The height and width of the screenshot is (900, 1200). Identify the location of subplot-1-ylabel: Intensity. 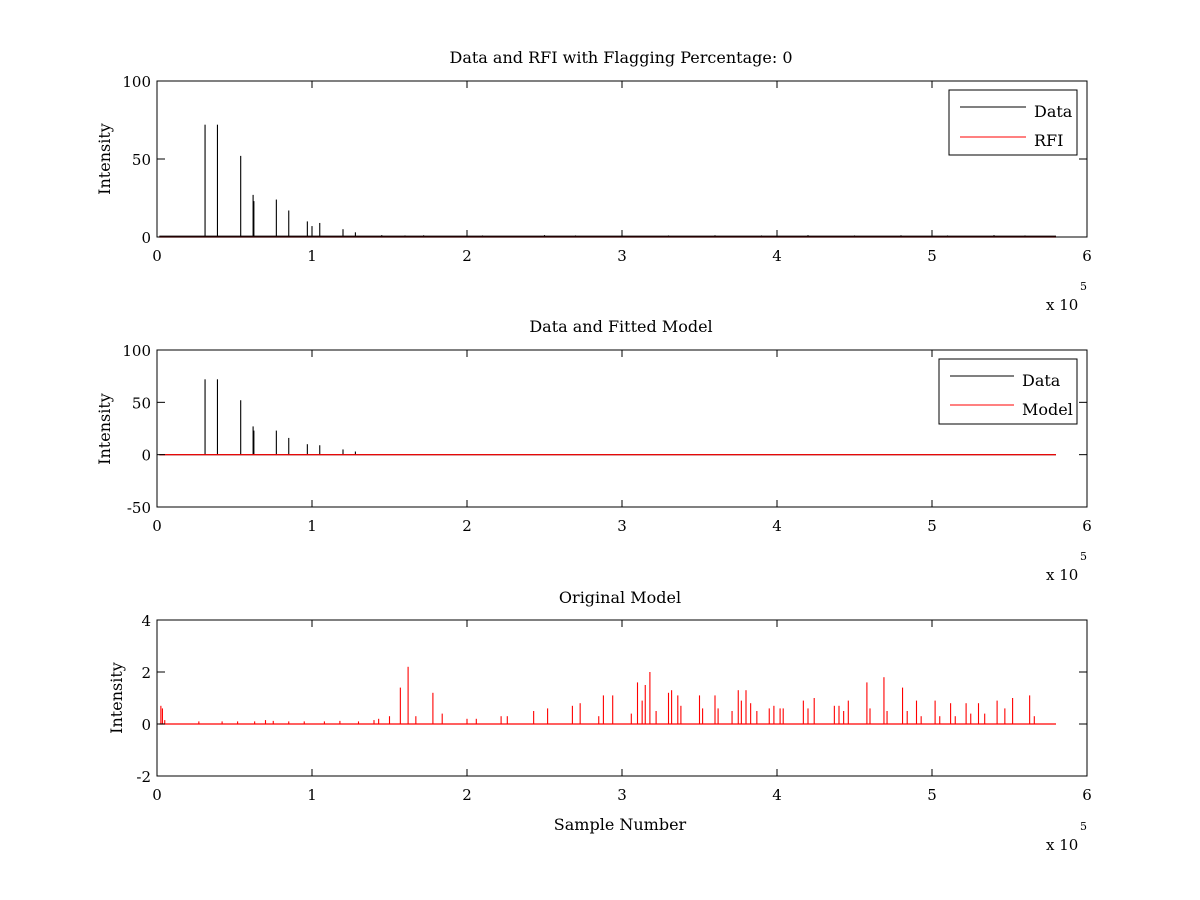
(104, 159).